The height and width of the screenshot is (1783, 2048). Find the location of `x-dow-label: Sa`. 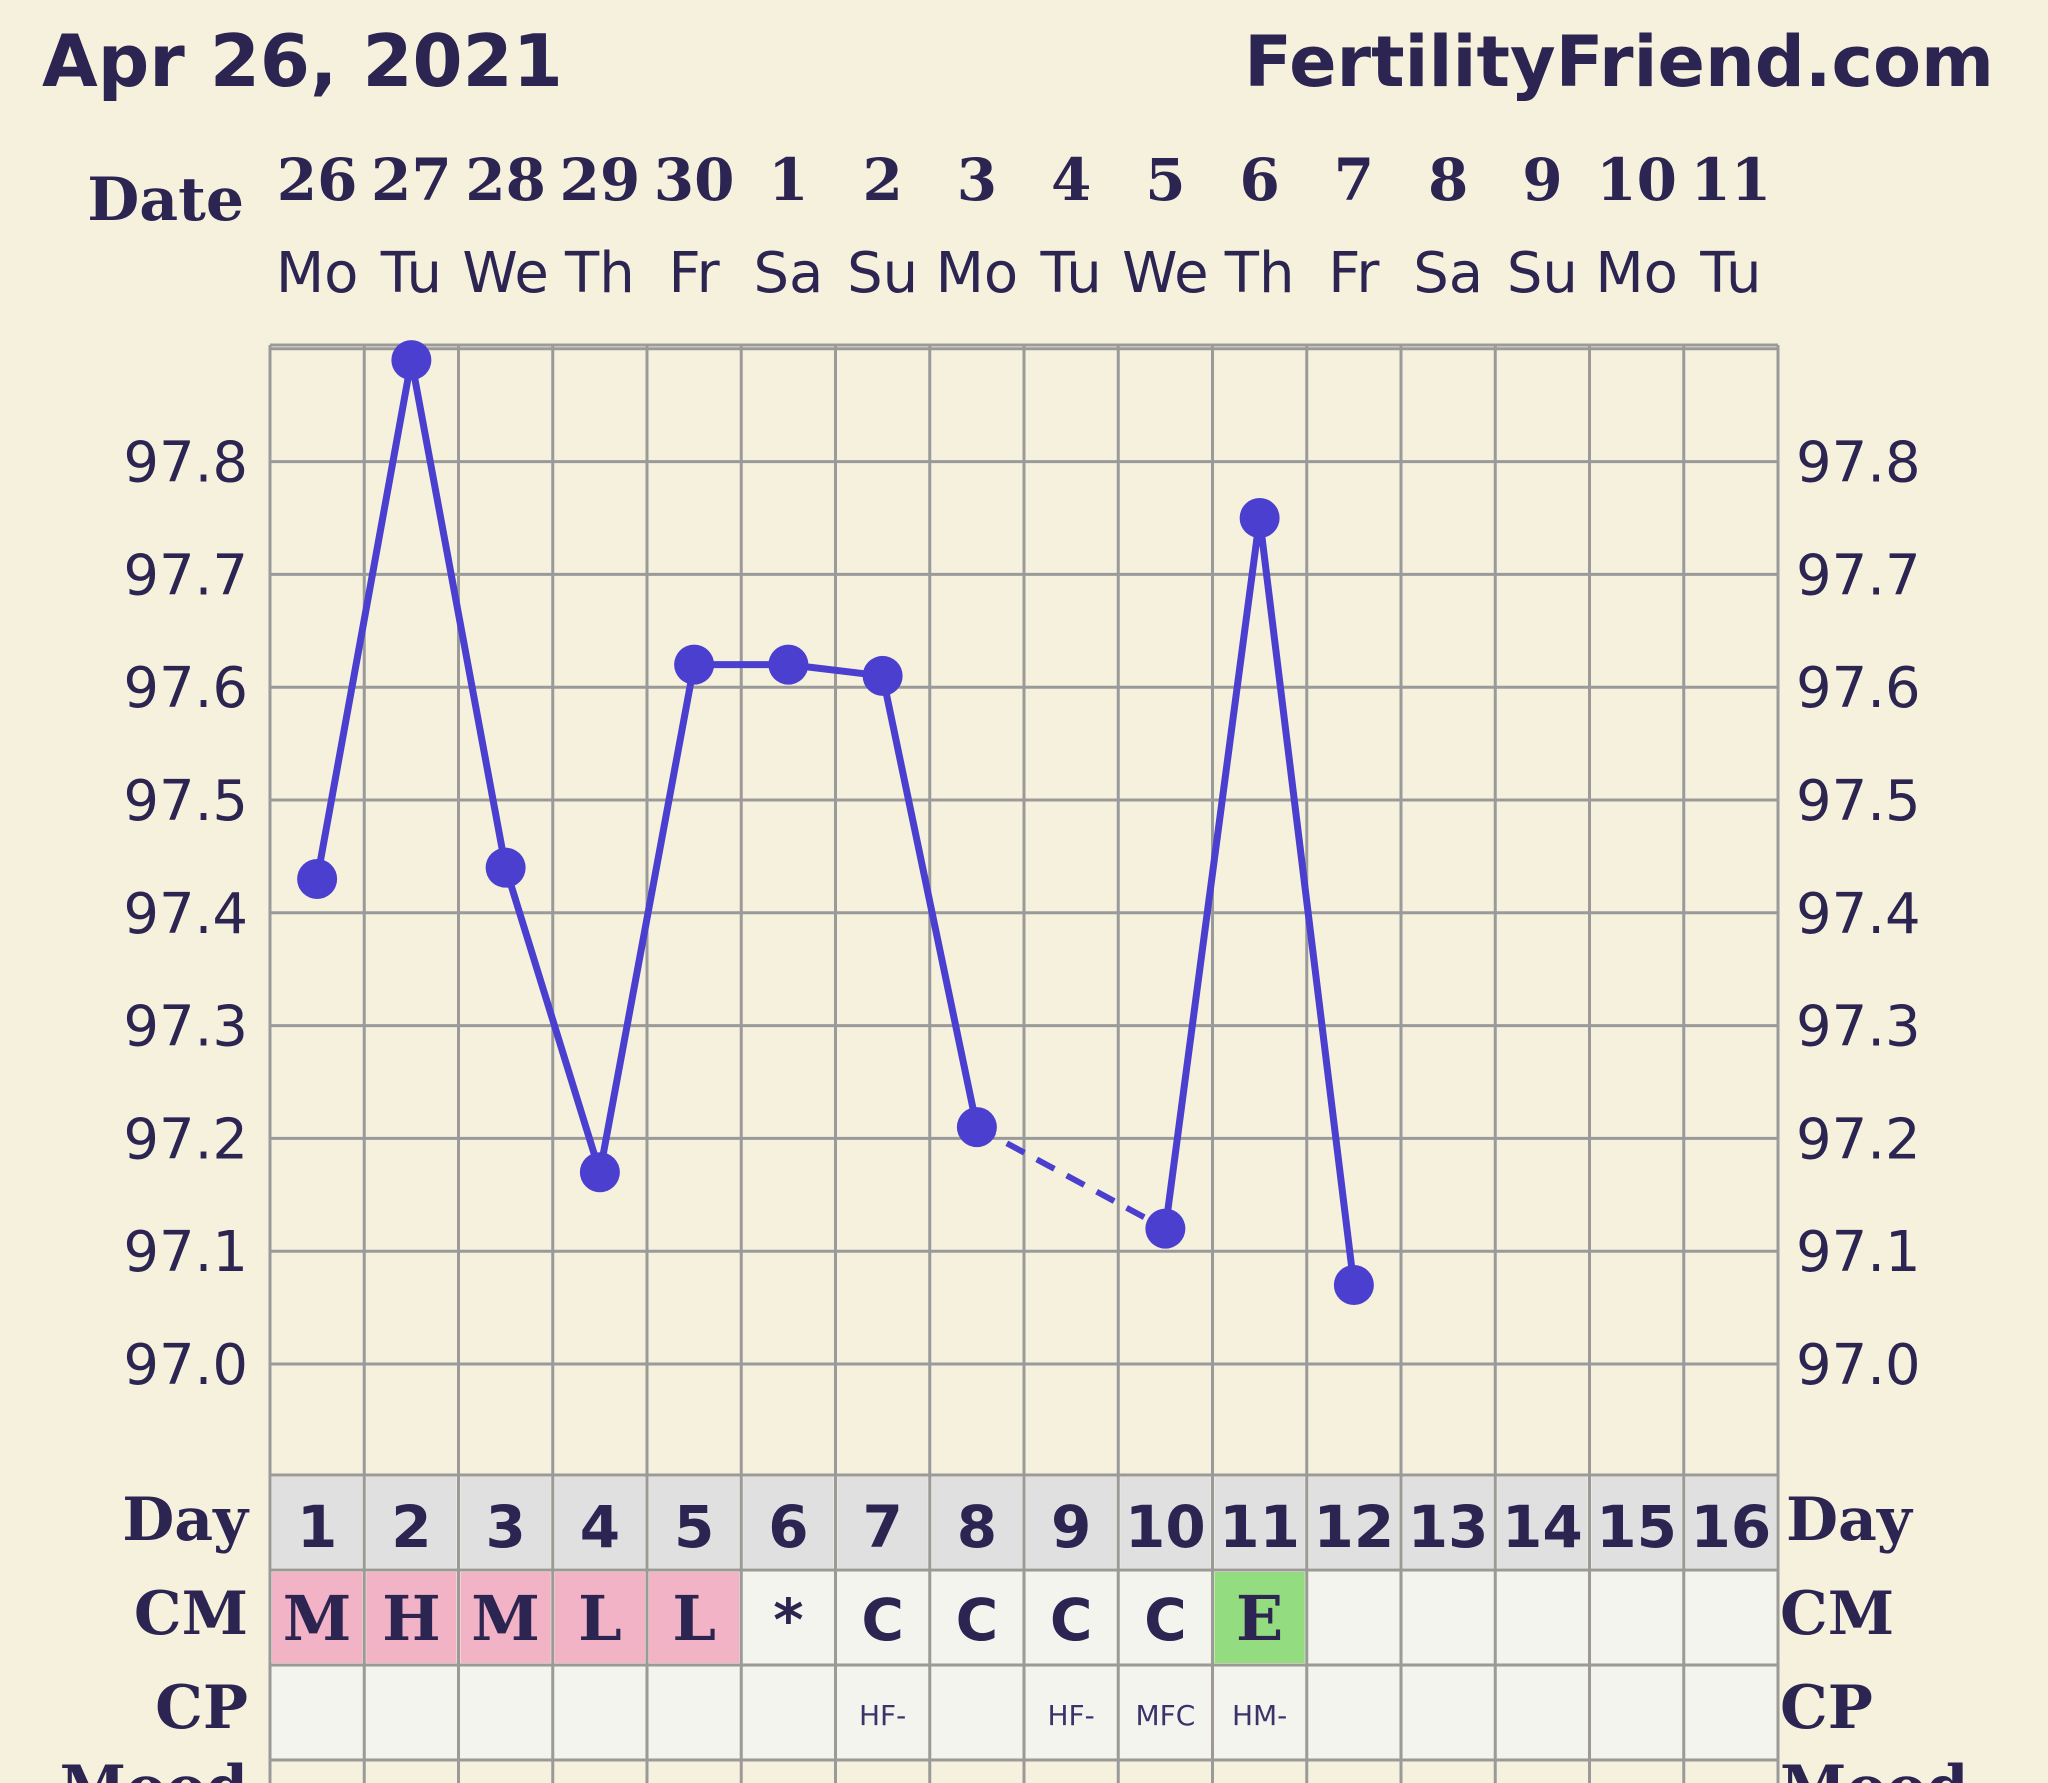

x-dow-label: Sa is located at coordinates (788, 273).